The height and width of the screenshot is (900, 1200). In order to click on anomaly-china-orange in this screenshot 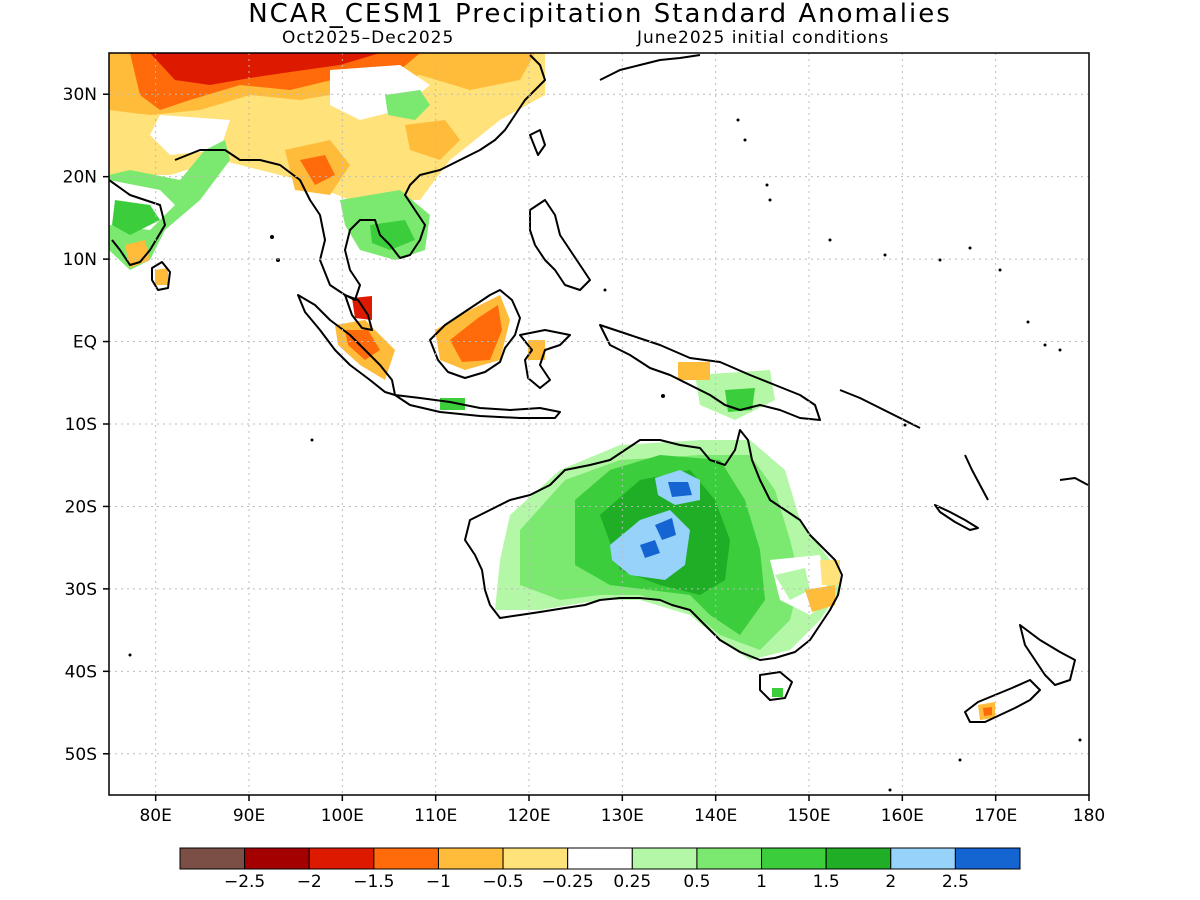, I will do `click(432, 140)`.